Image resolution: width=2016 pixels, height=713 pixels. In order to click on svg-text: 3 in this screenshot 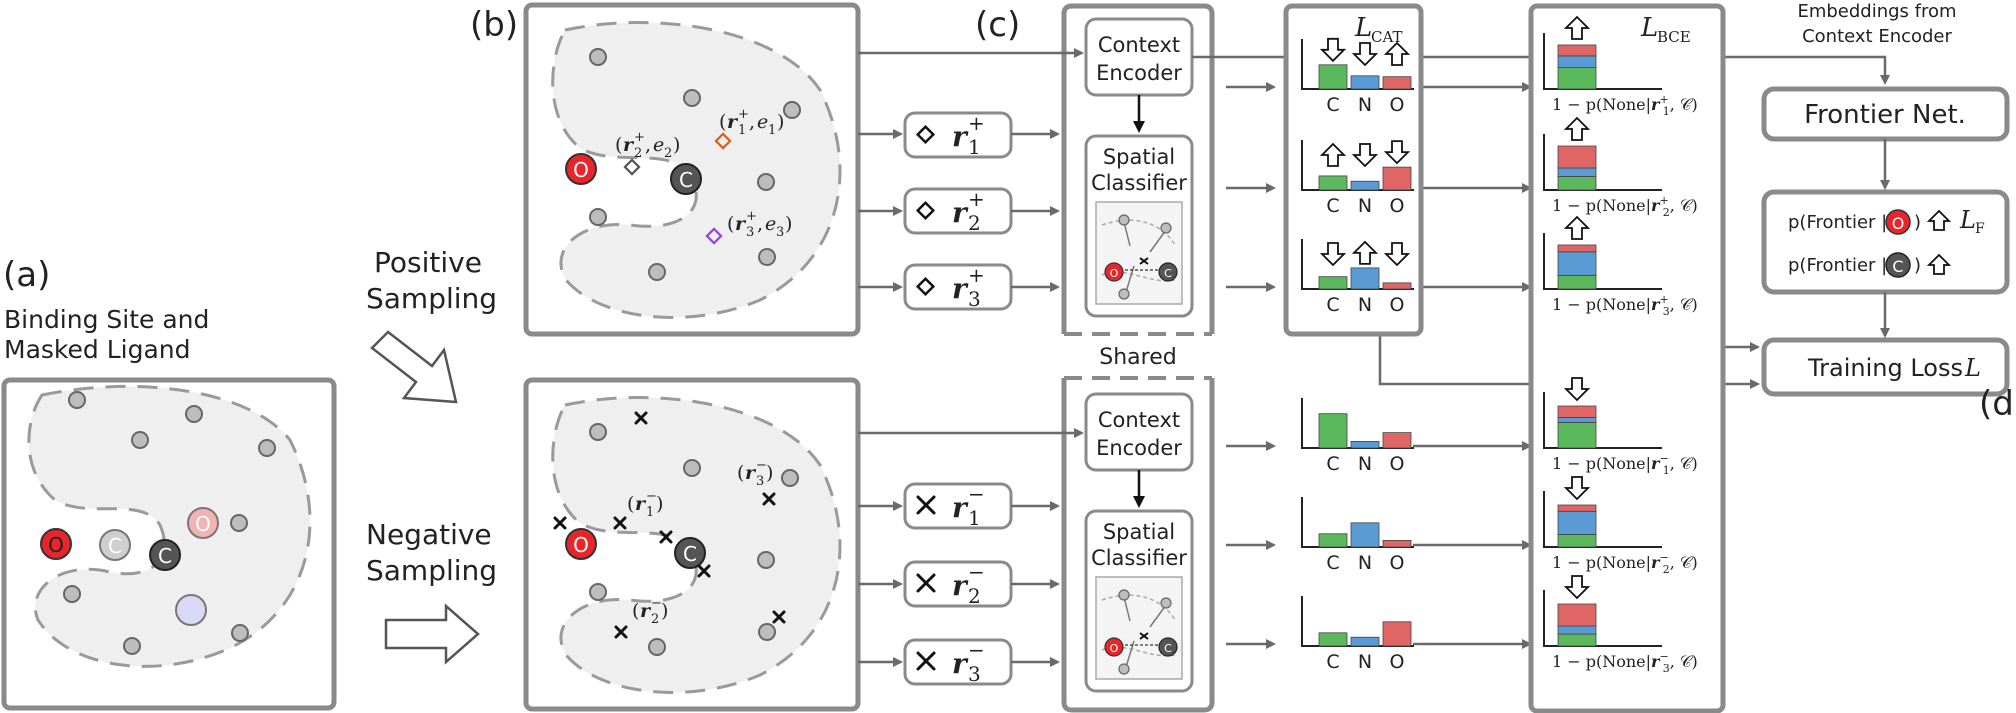, I will do `click(974, 299)`.